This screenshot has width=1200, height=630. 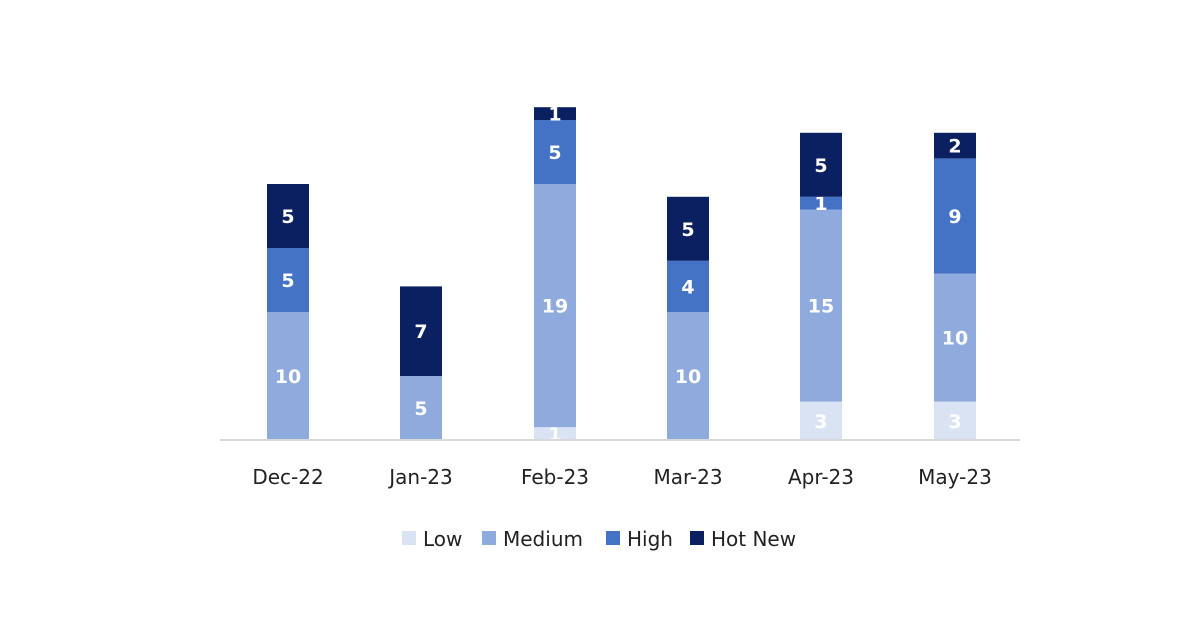 What do you see at coordinates (555, 477) in the screenshot?
I see `x-tick-label: Feb-23` at bounding box center [555, 477].